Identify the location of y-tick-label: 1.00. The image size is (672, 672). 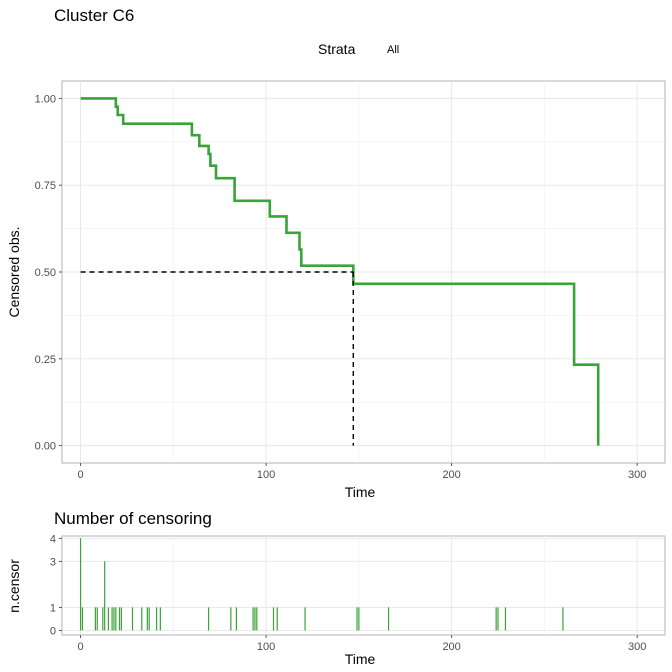
(45, 99).